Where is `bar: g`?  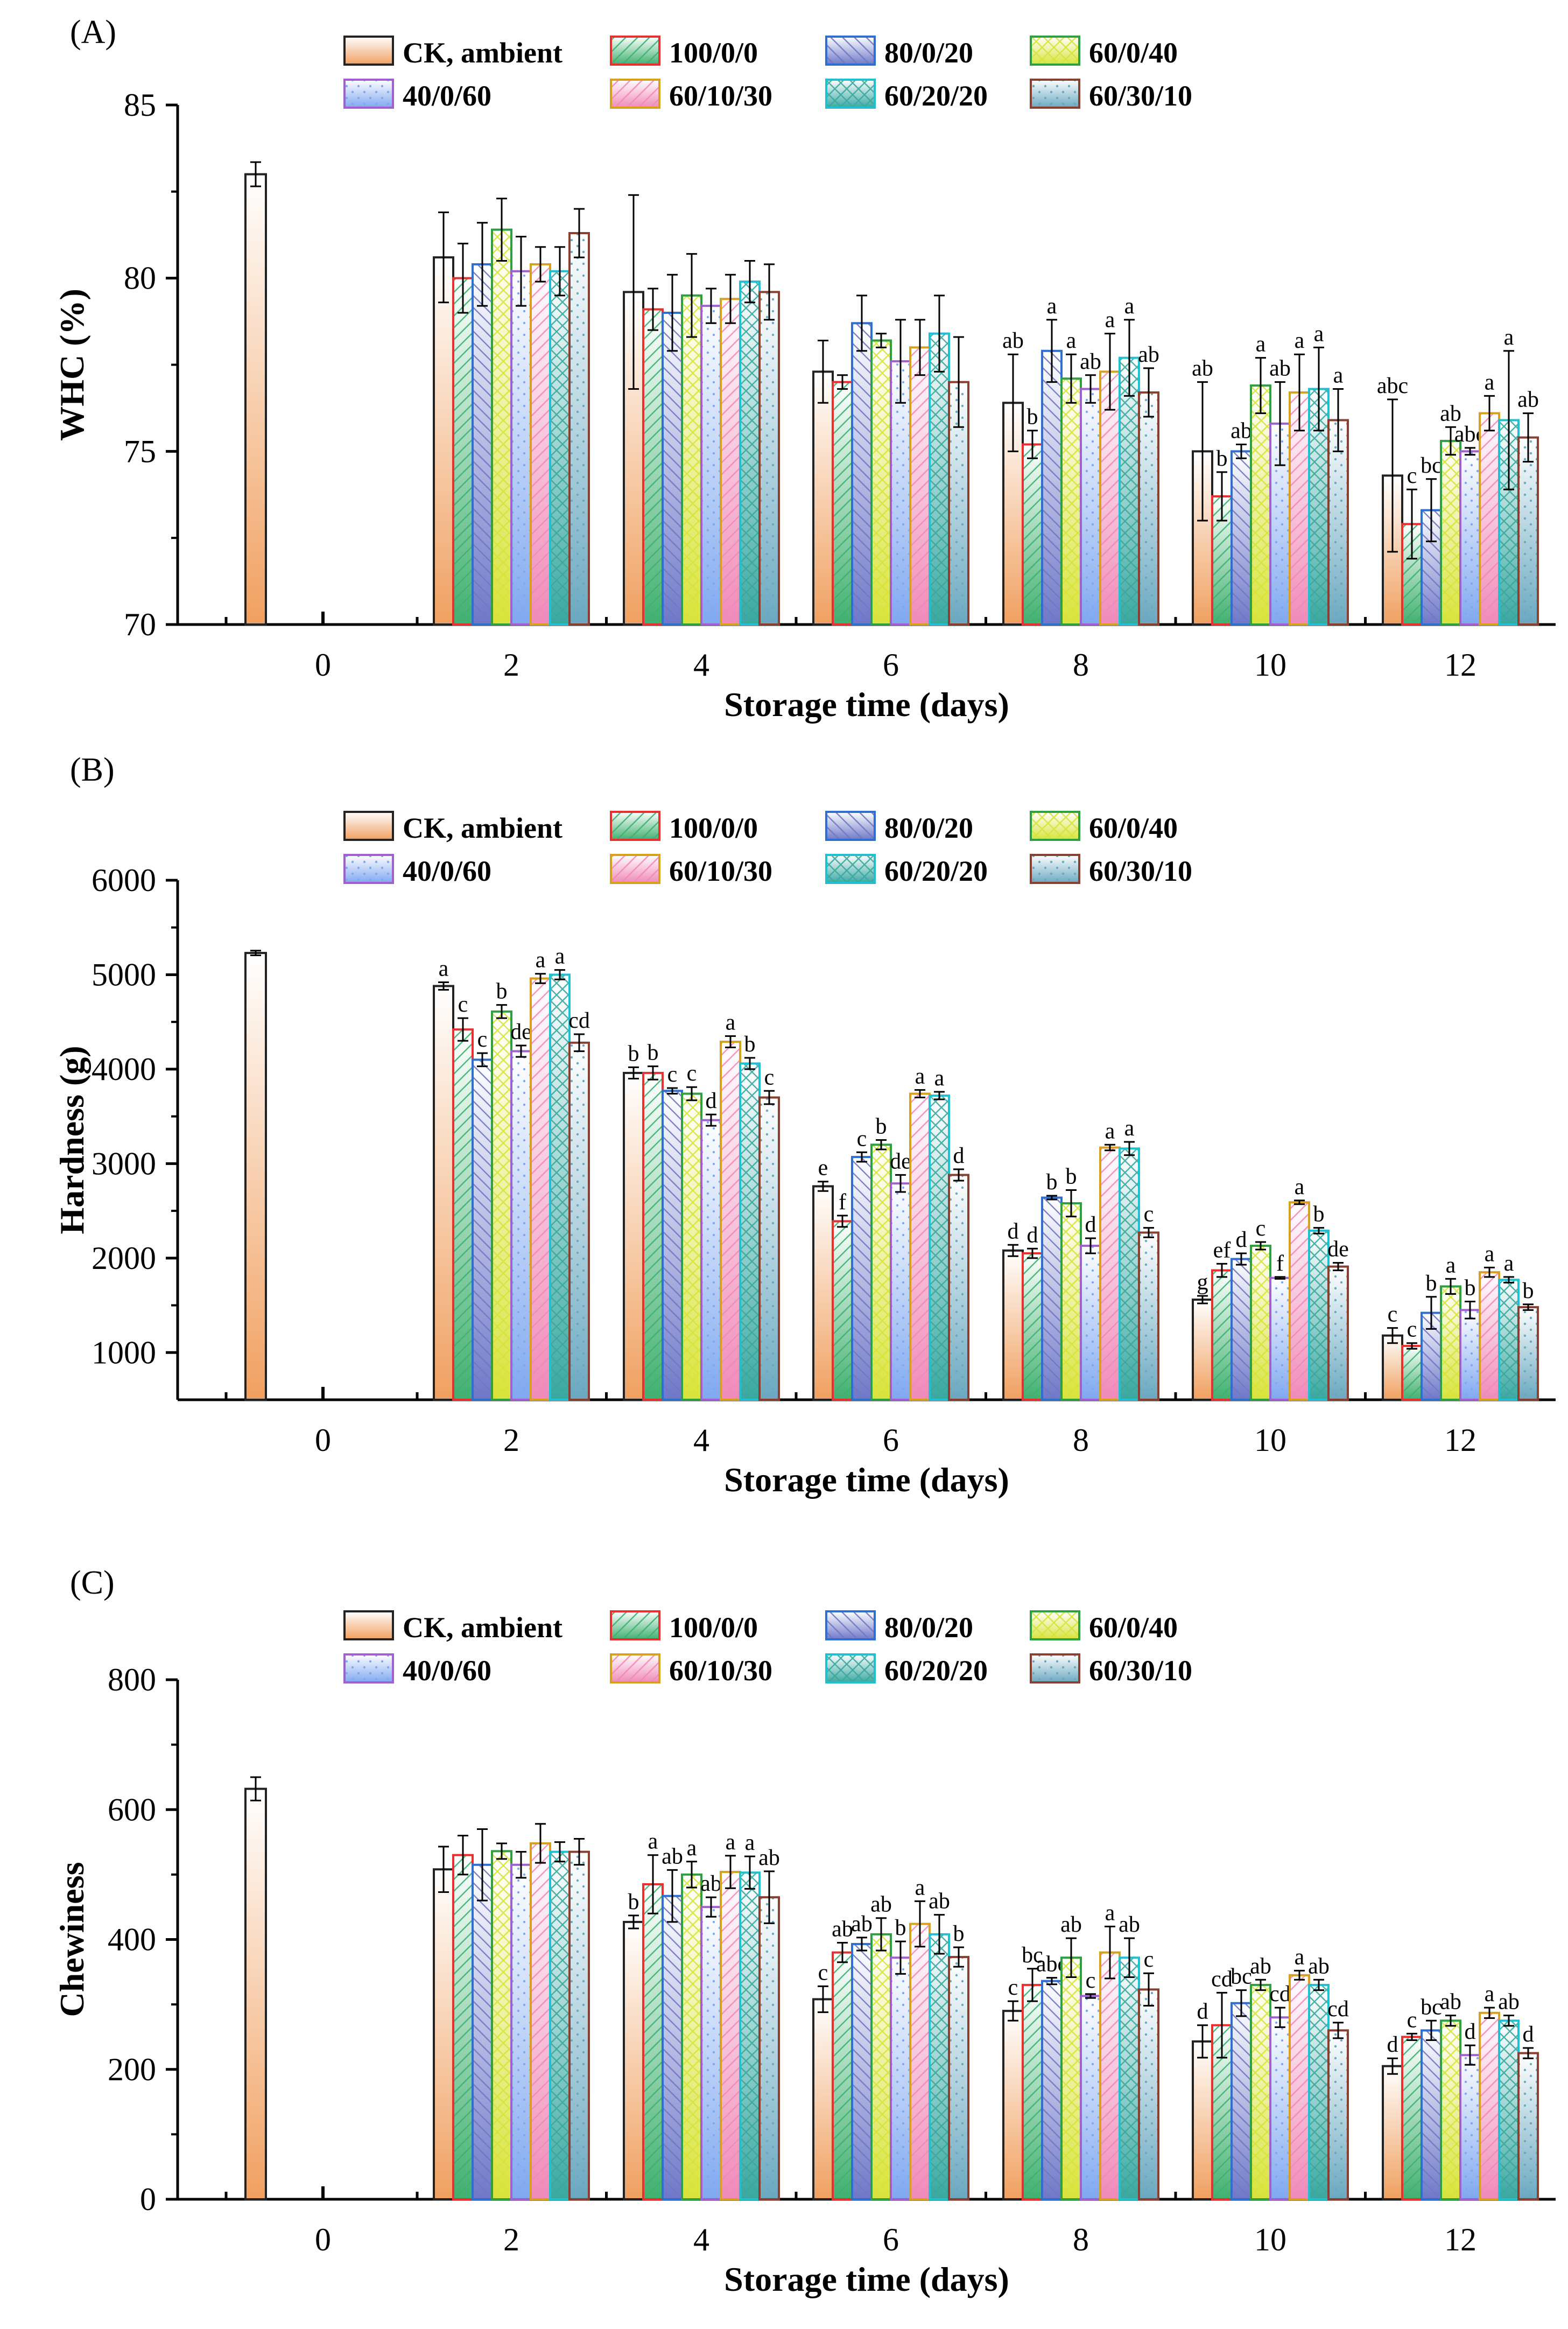
bar: g is located at coordinates (1202, 1335).